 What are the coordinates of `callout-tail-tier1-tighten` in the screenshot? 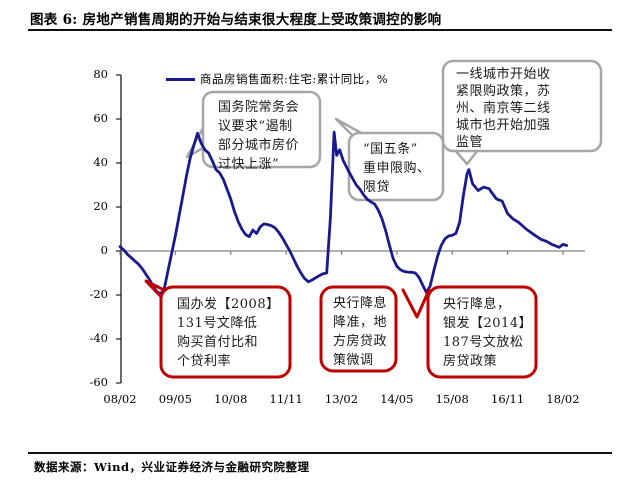 It's located at (466, 157).